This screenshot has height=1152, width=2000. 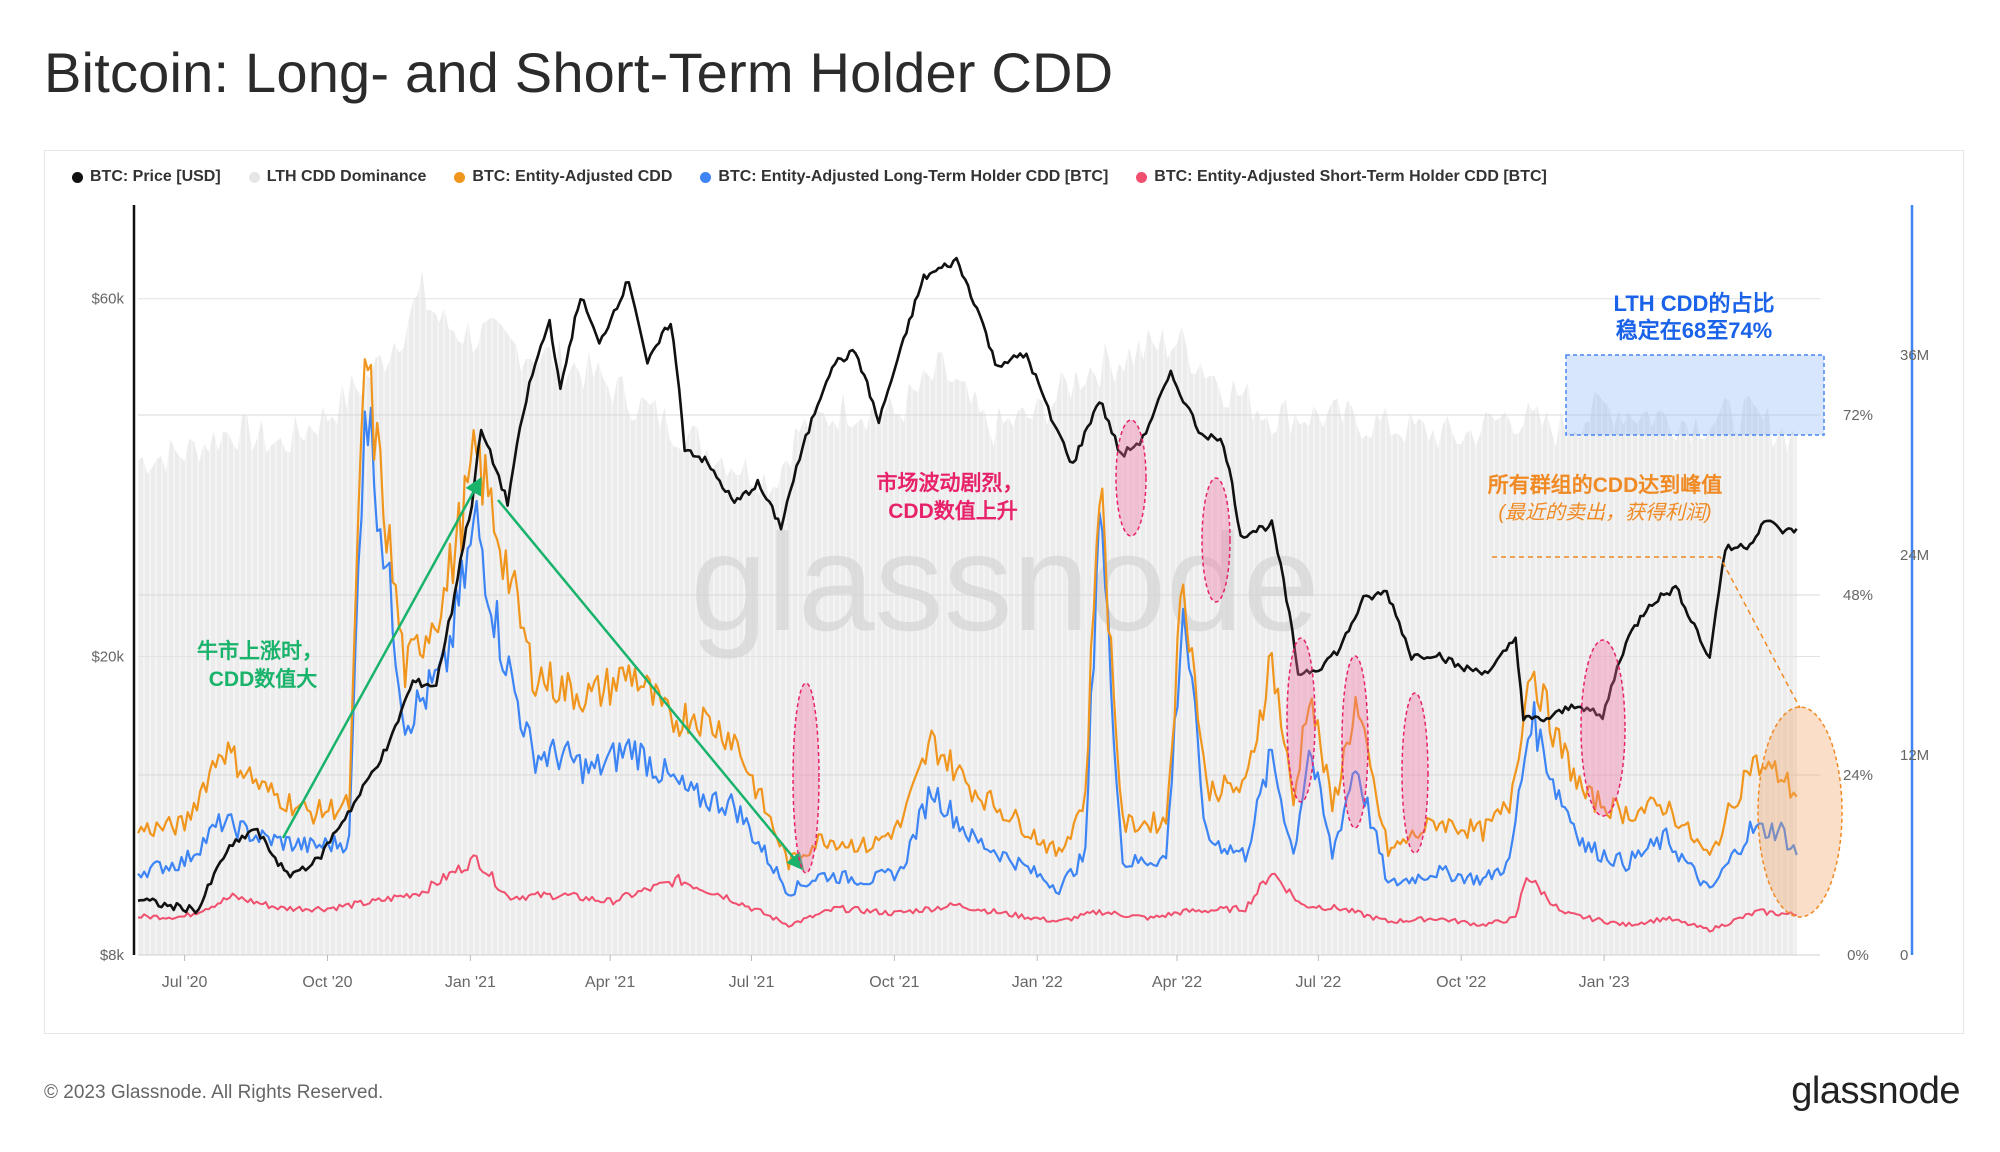 I want to click on legend-dot-dominance, so click(x=254, y=177).